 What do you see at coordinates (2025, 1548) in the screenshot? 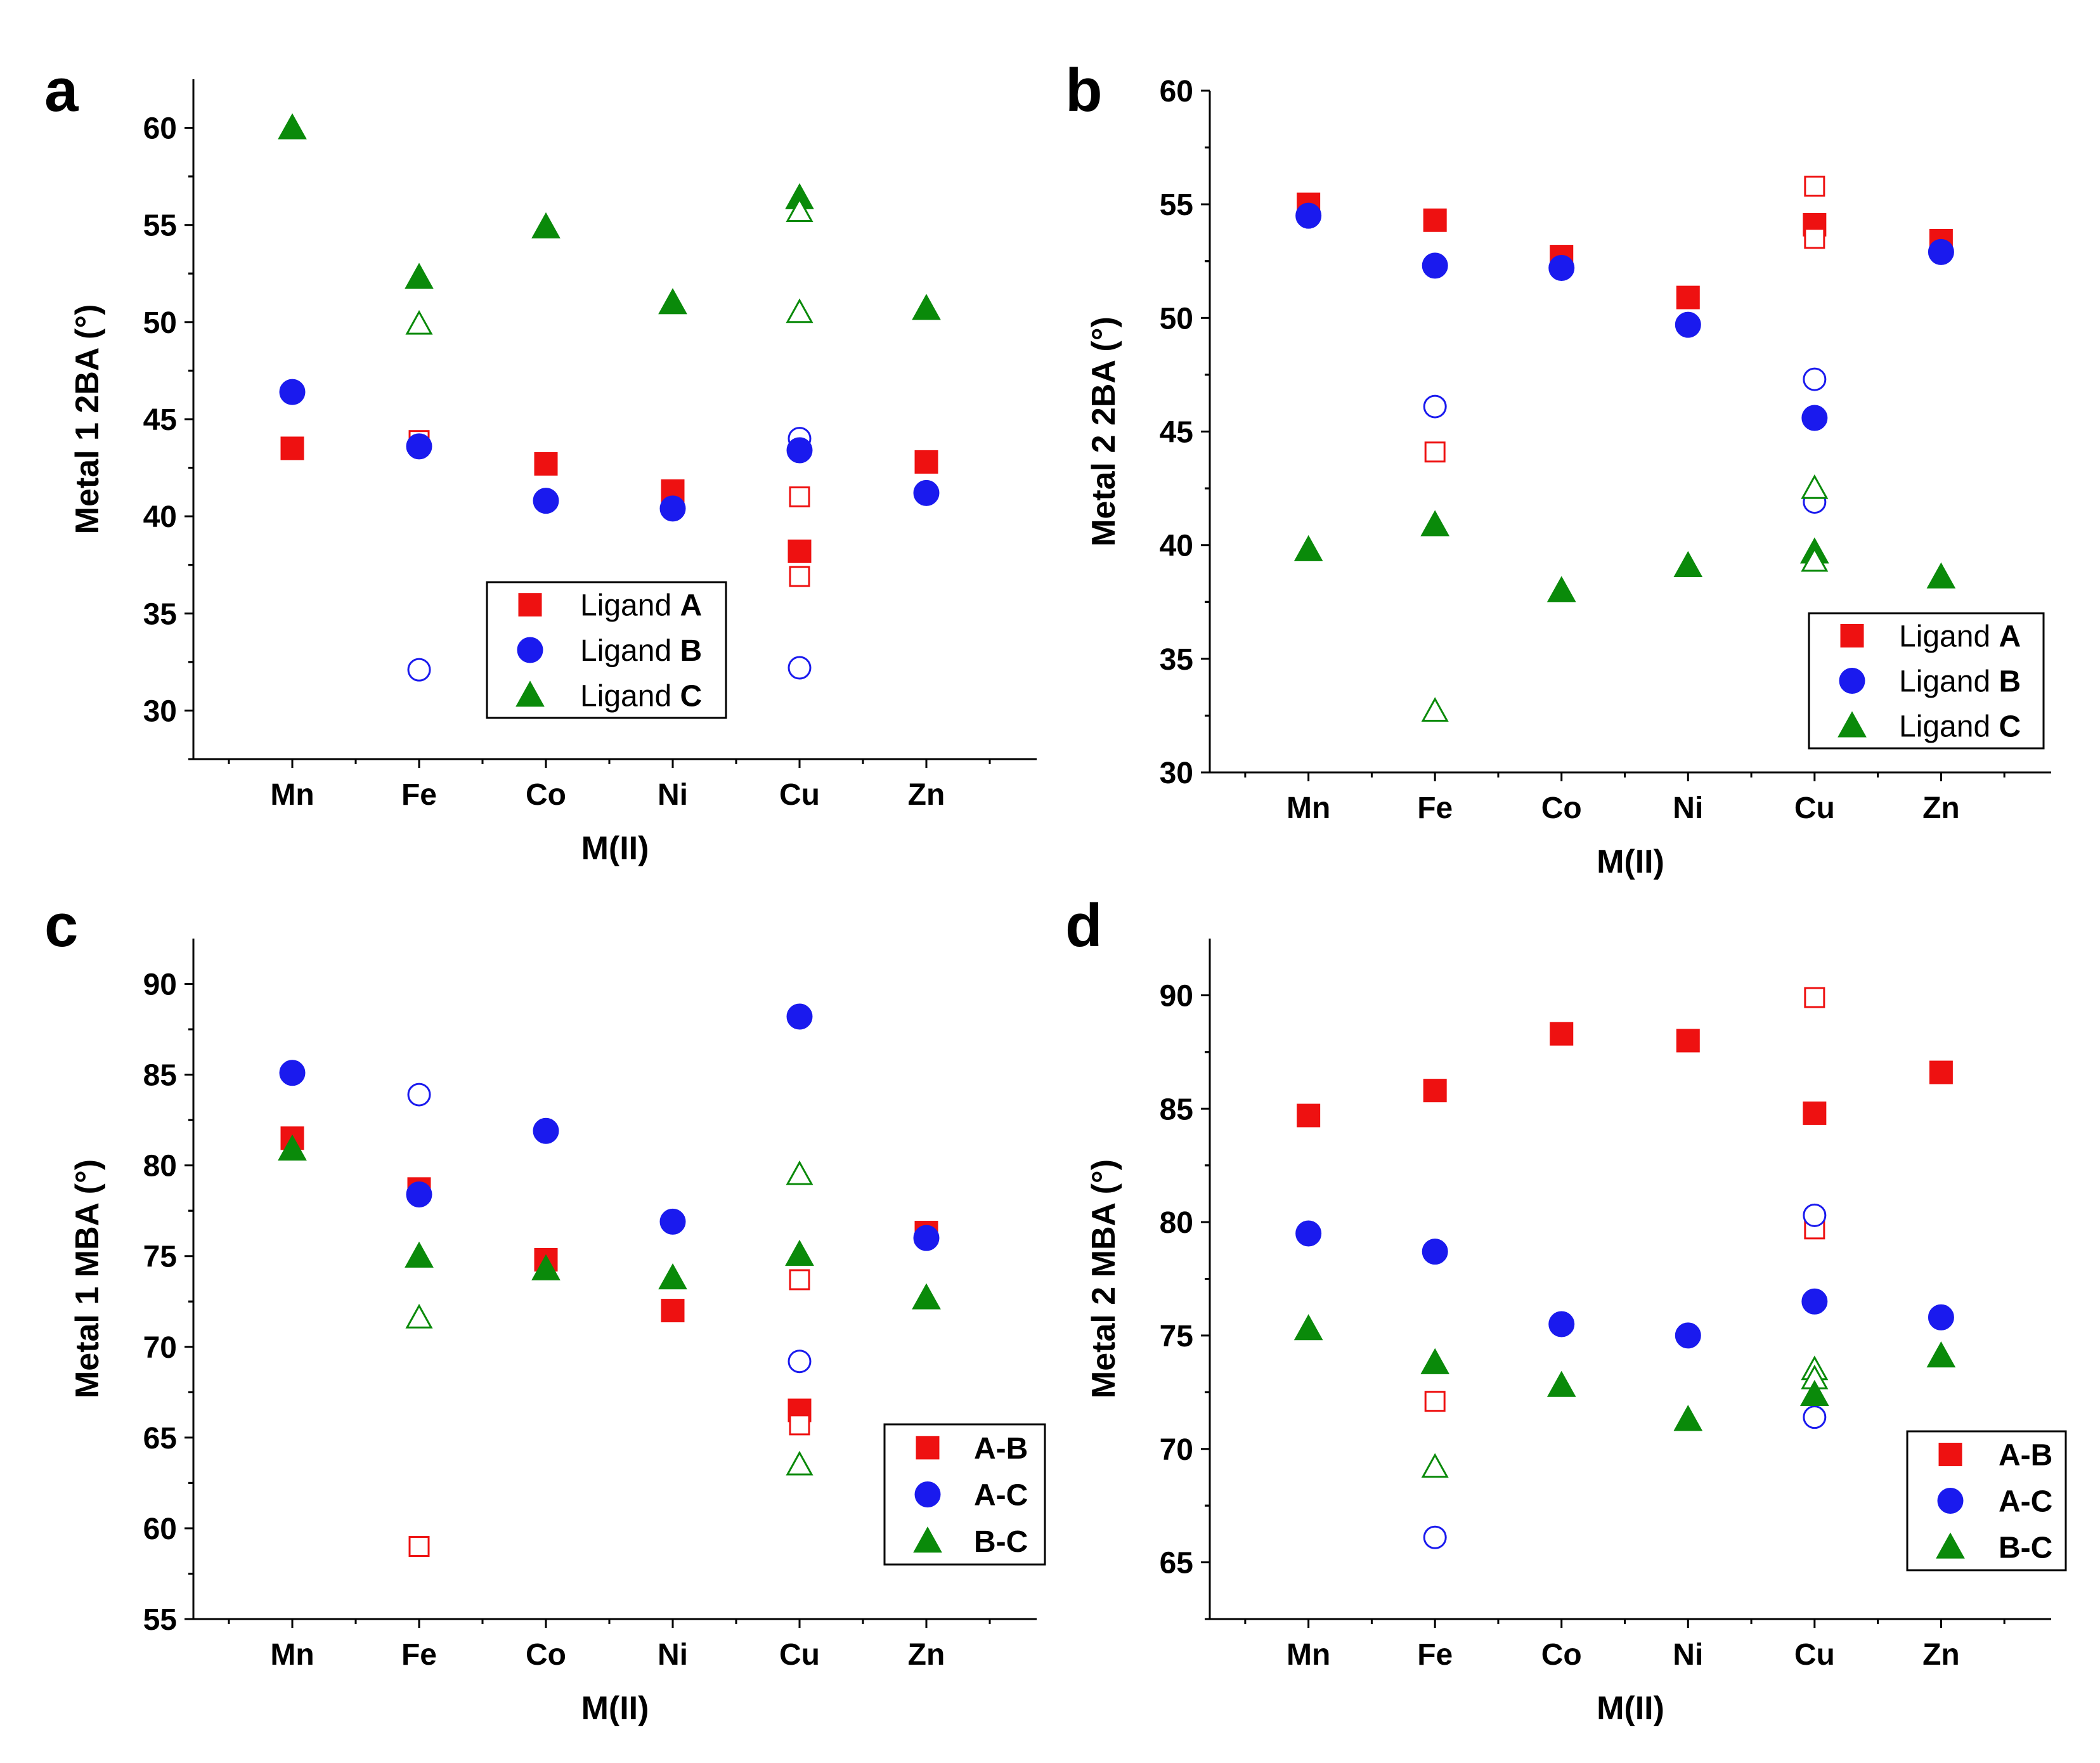
I see `legend-label: B-C` at bounding box center [2025, 1548].